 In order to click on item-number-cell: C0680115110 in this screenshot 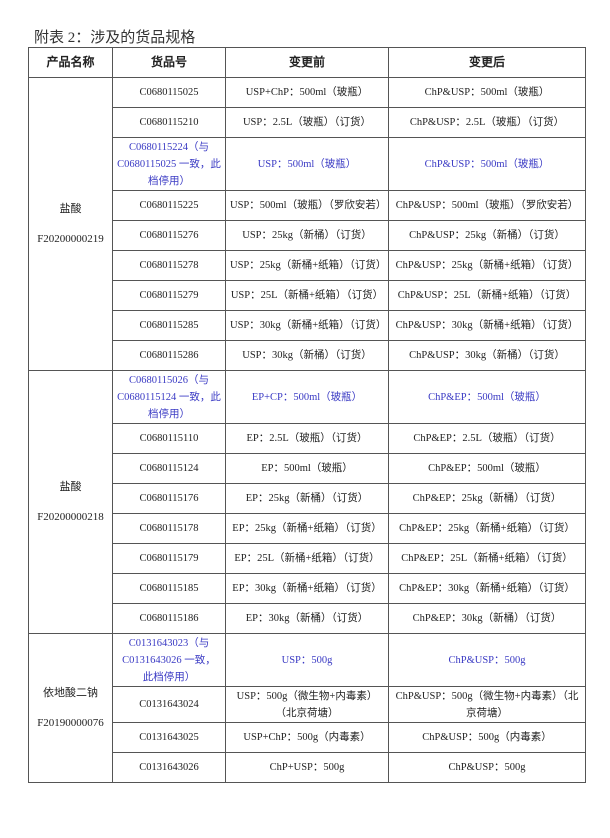, I will do `click(169, 438)`.